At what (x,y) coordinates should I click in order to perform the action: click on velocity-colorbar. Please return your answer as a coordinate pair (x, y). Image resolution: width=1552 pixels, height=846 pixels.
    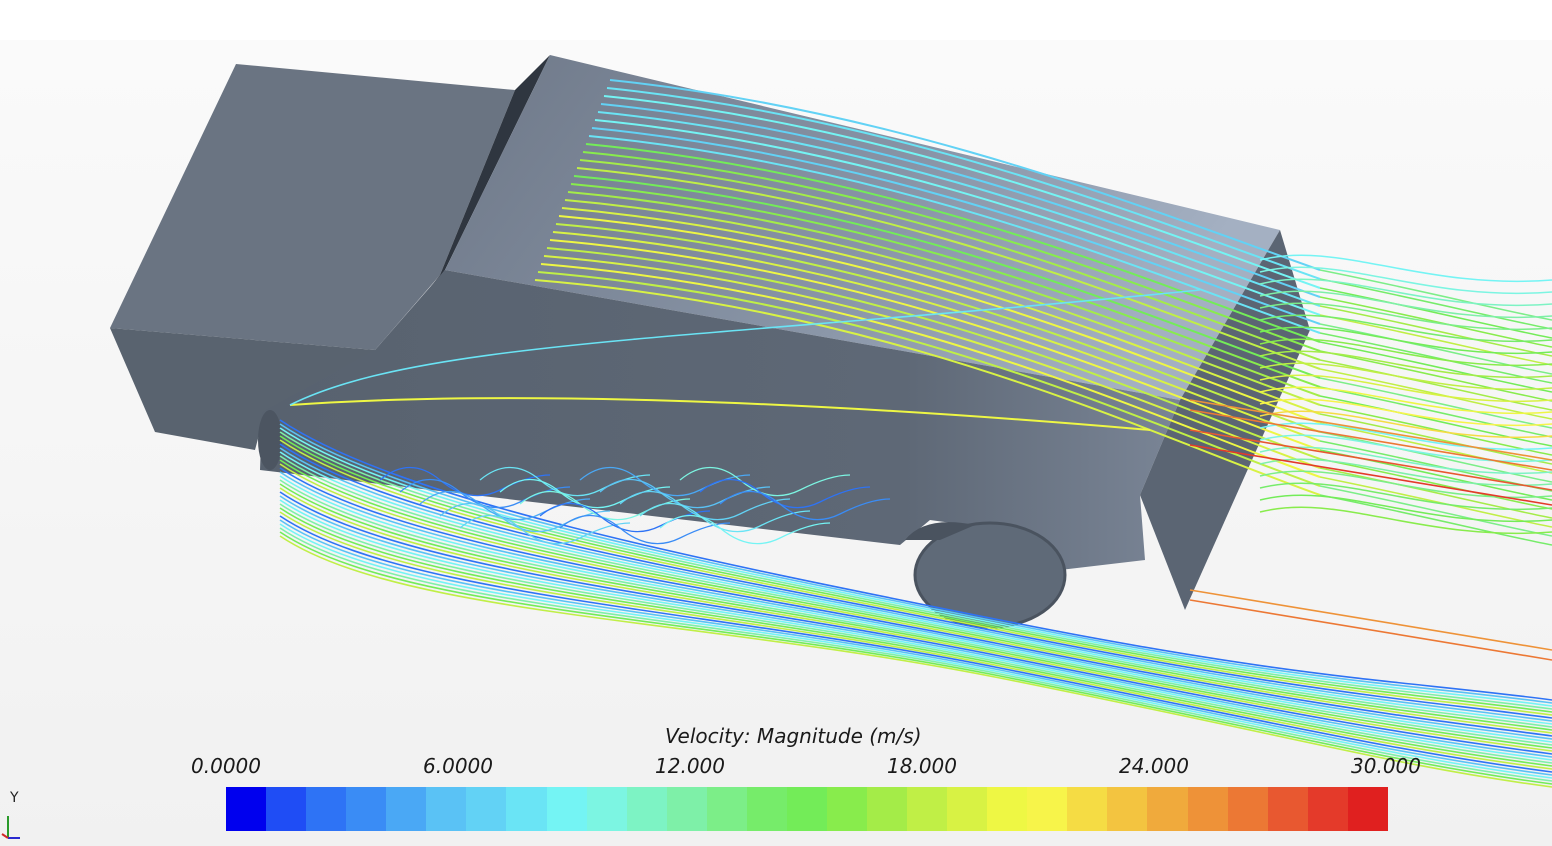
    Looking at the image, I should click on (807, 809).